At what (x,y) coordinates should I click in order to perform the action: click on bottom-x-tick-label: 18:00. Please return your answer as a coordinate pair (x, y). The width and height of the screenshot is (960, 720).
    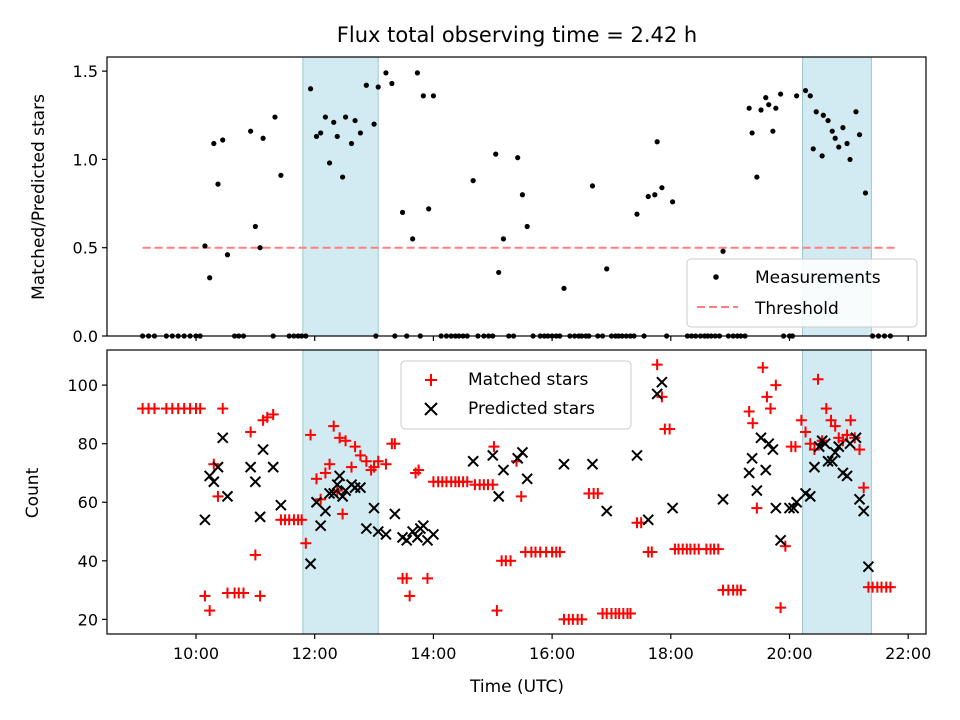
    Looking at the image, I should click on (671, 653).